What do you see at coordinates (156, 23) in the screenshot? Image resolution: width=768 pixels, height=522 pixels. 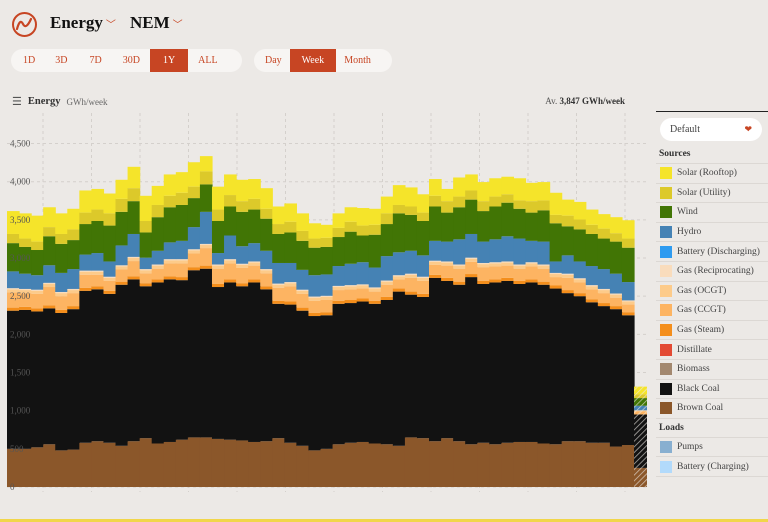 I see `region-selector: NEM ﹀` at bounding box center [156, 23].